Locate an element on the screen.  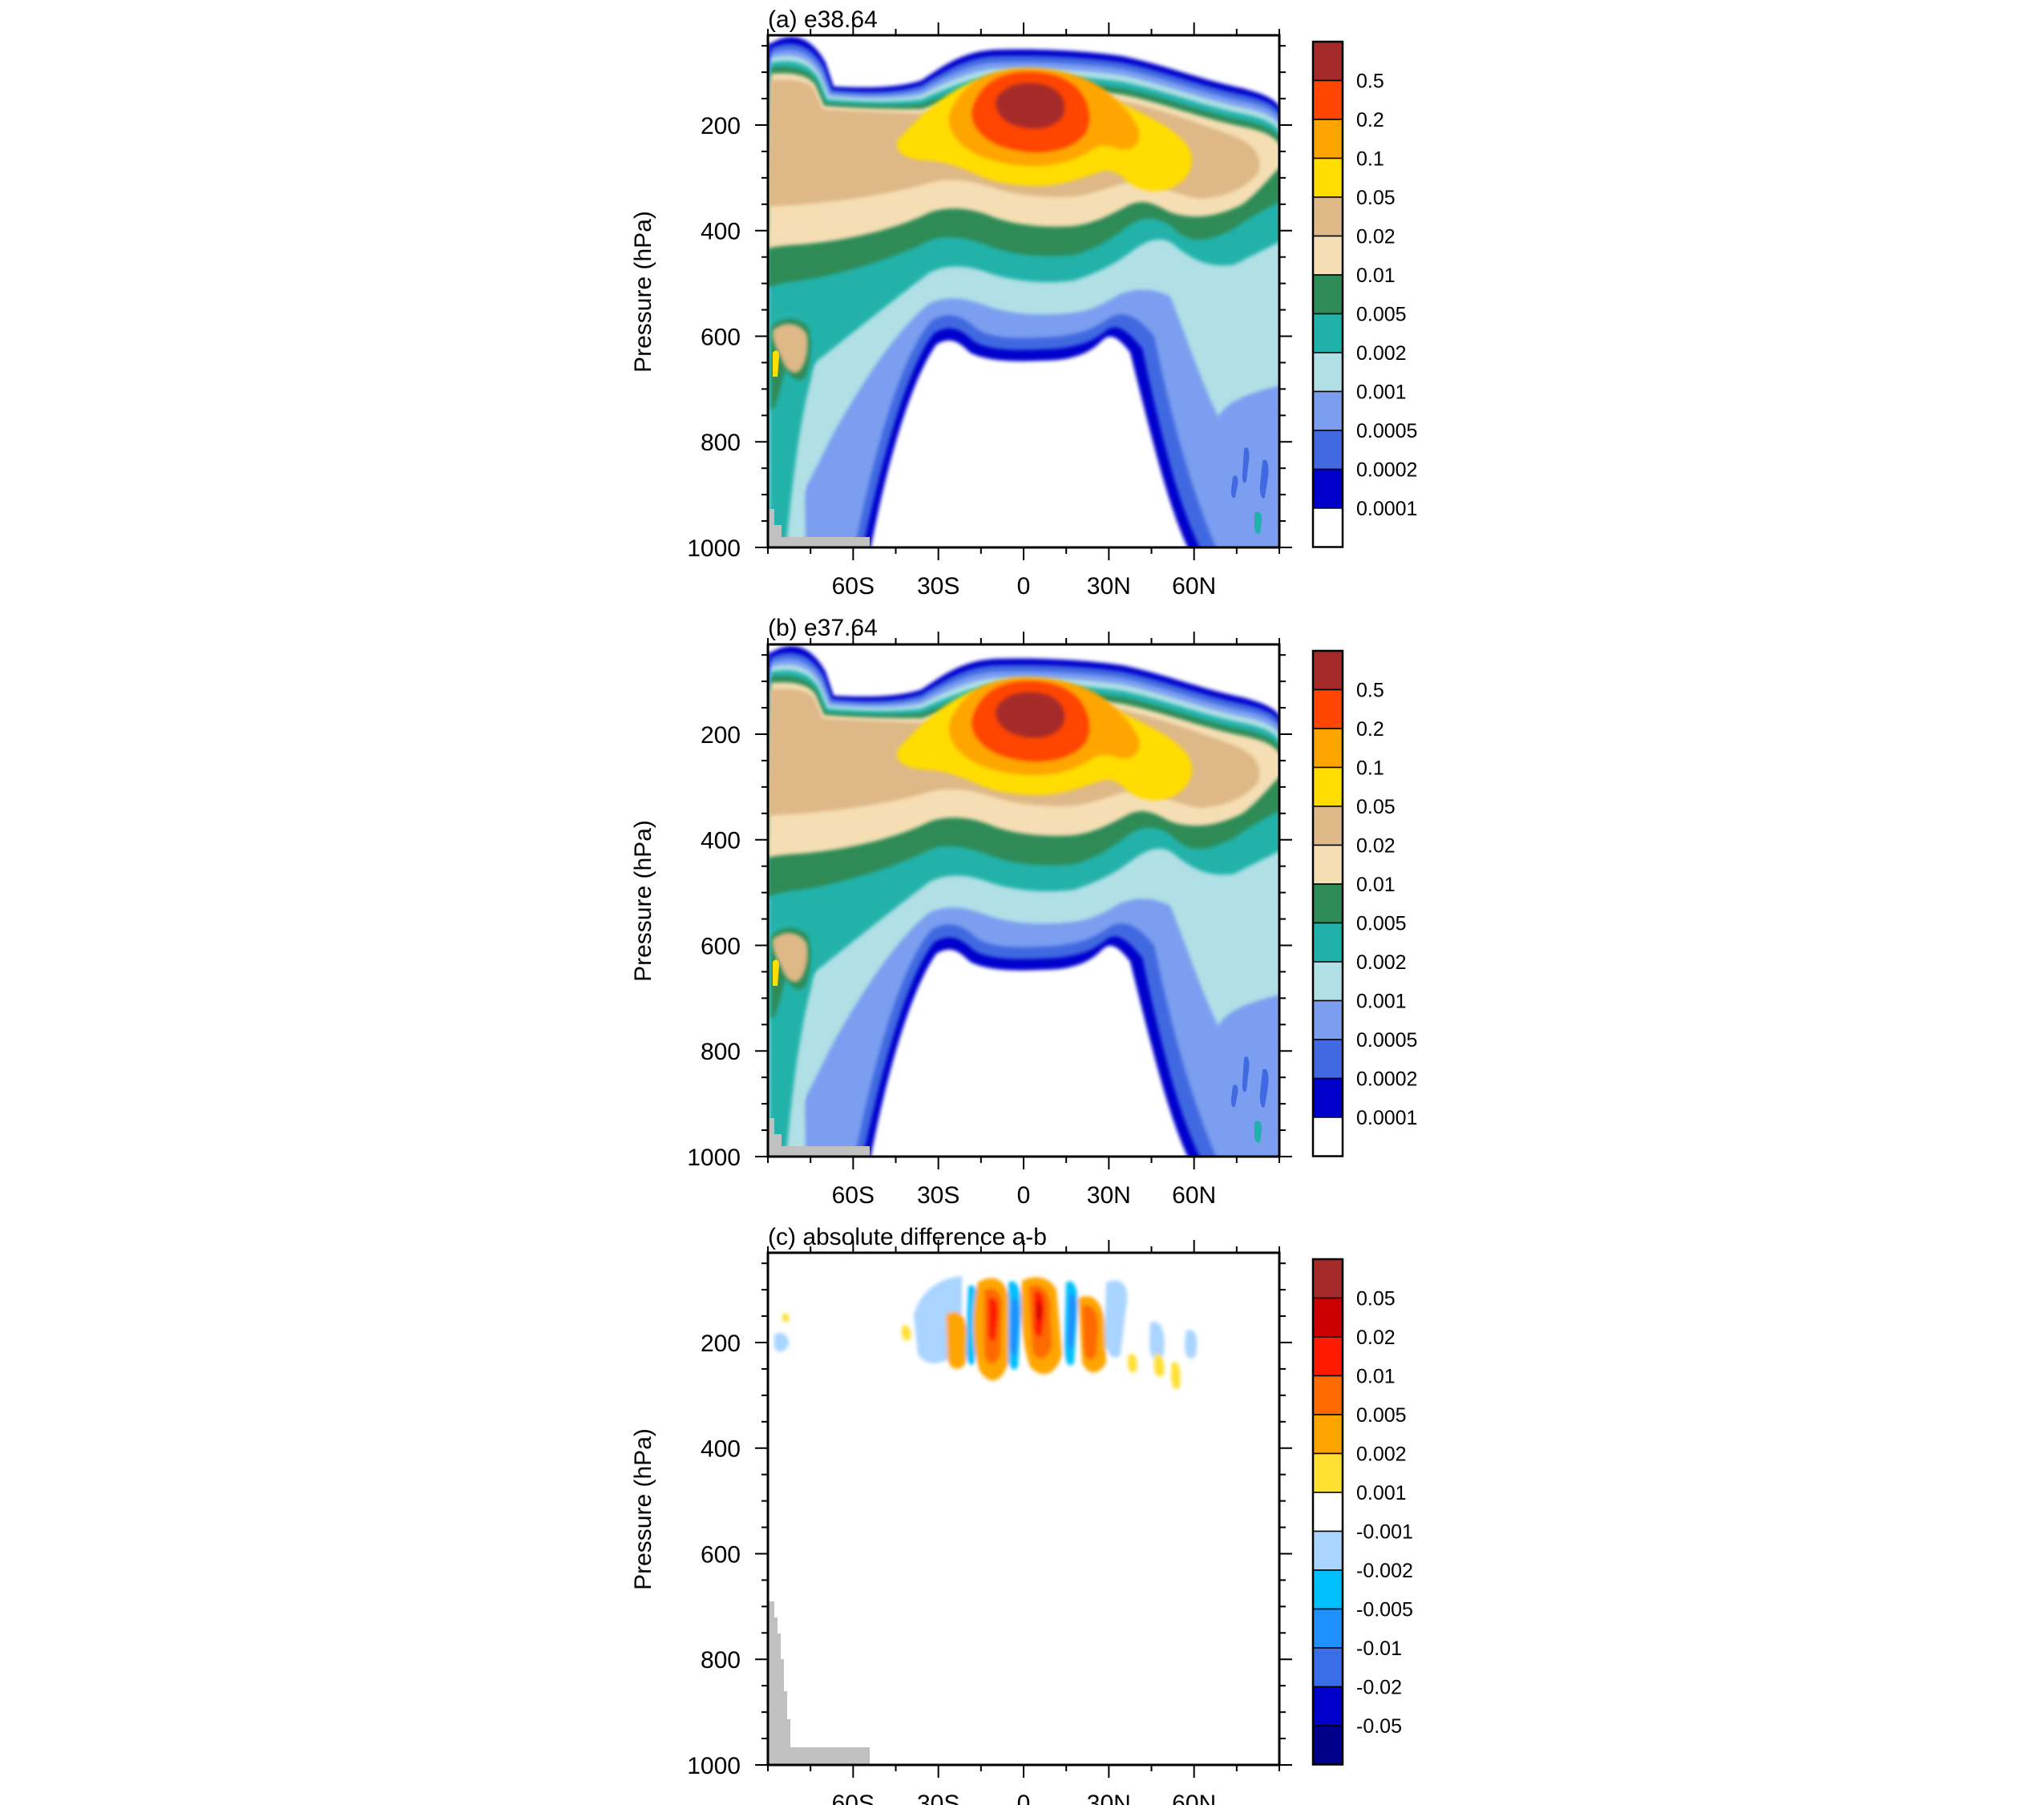
panel-b-yaxis: 200 400 600 800 1000 is located at coordinates (989, 912).